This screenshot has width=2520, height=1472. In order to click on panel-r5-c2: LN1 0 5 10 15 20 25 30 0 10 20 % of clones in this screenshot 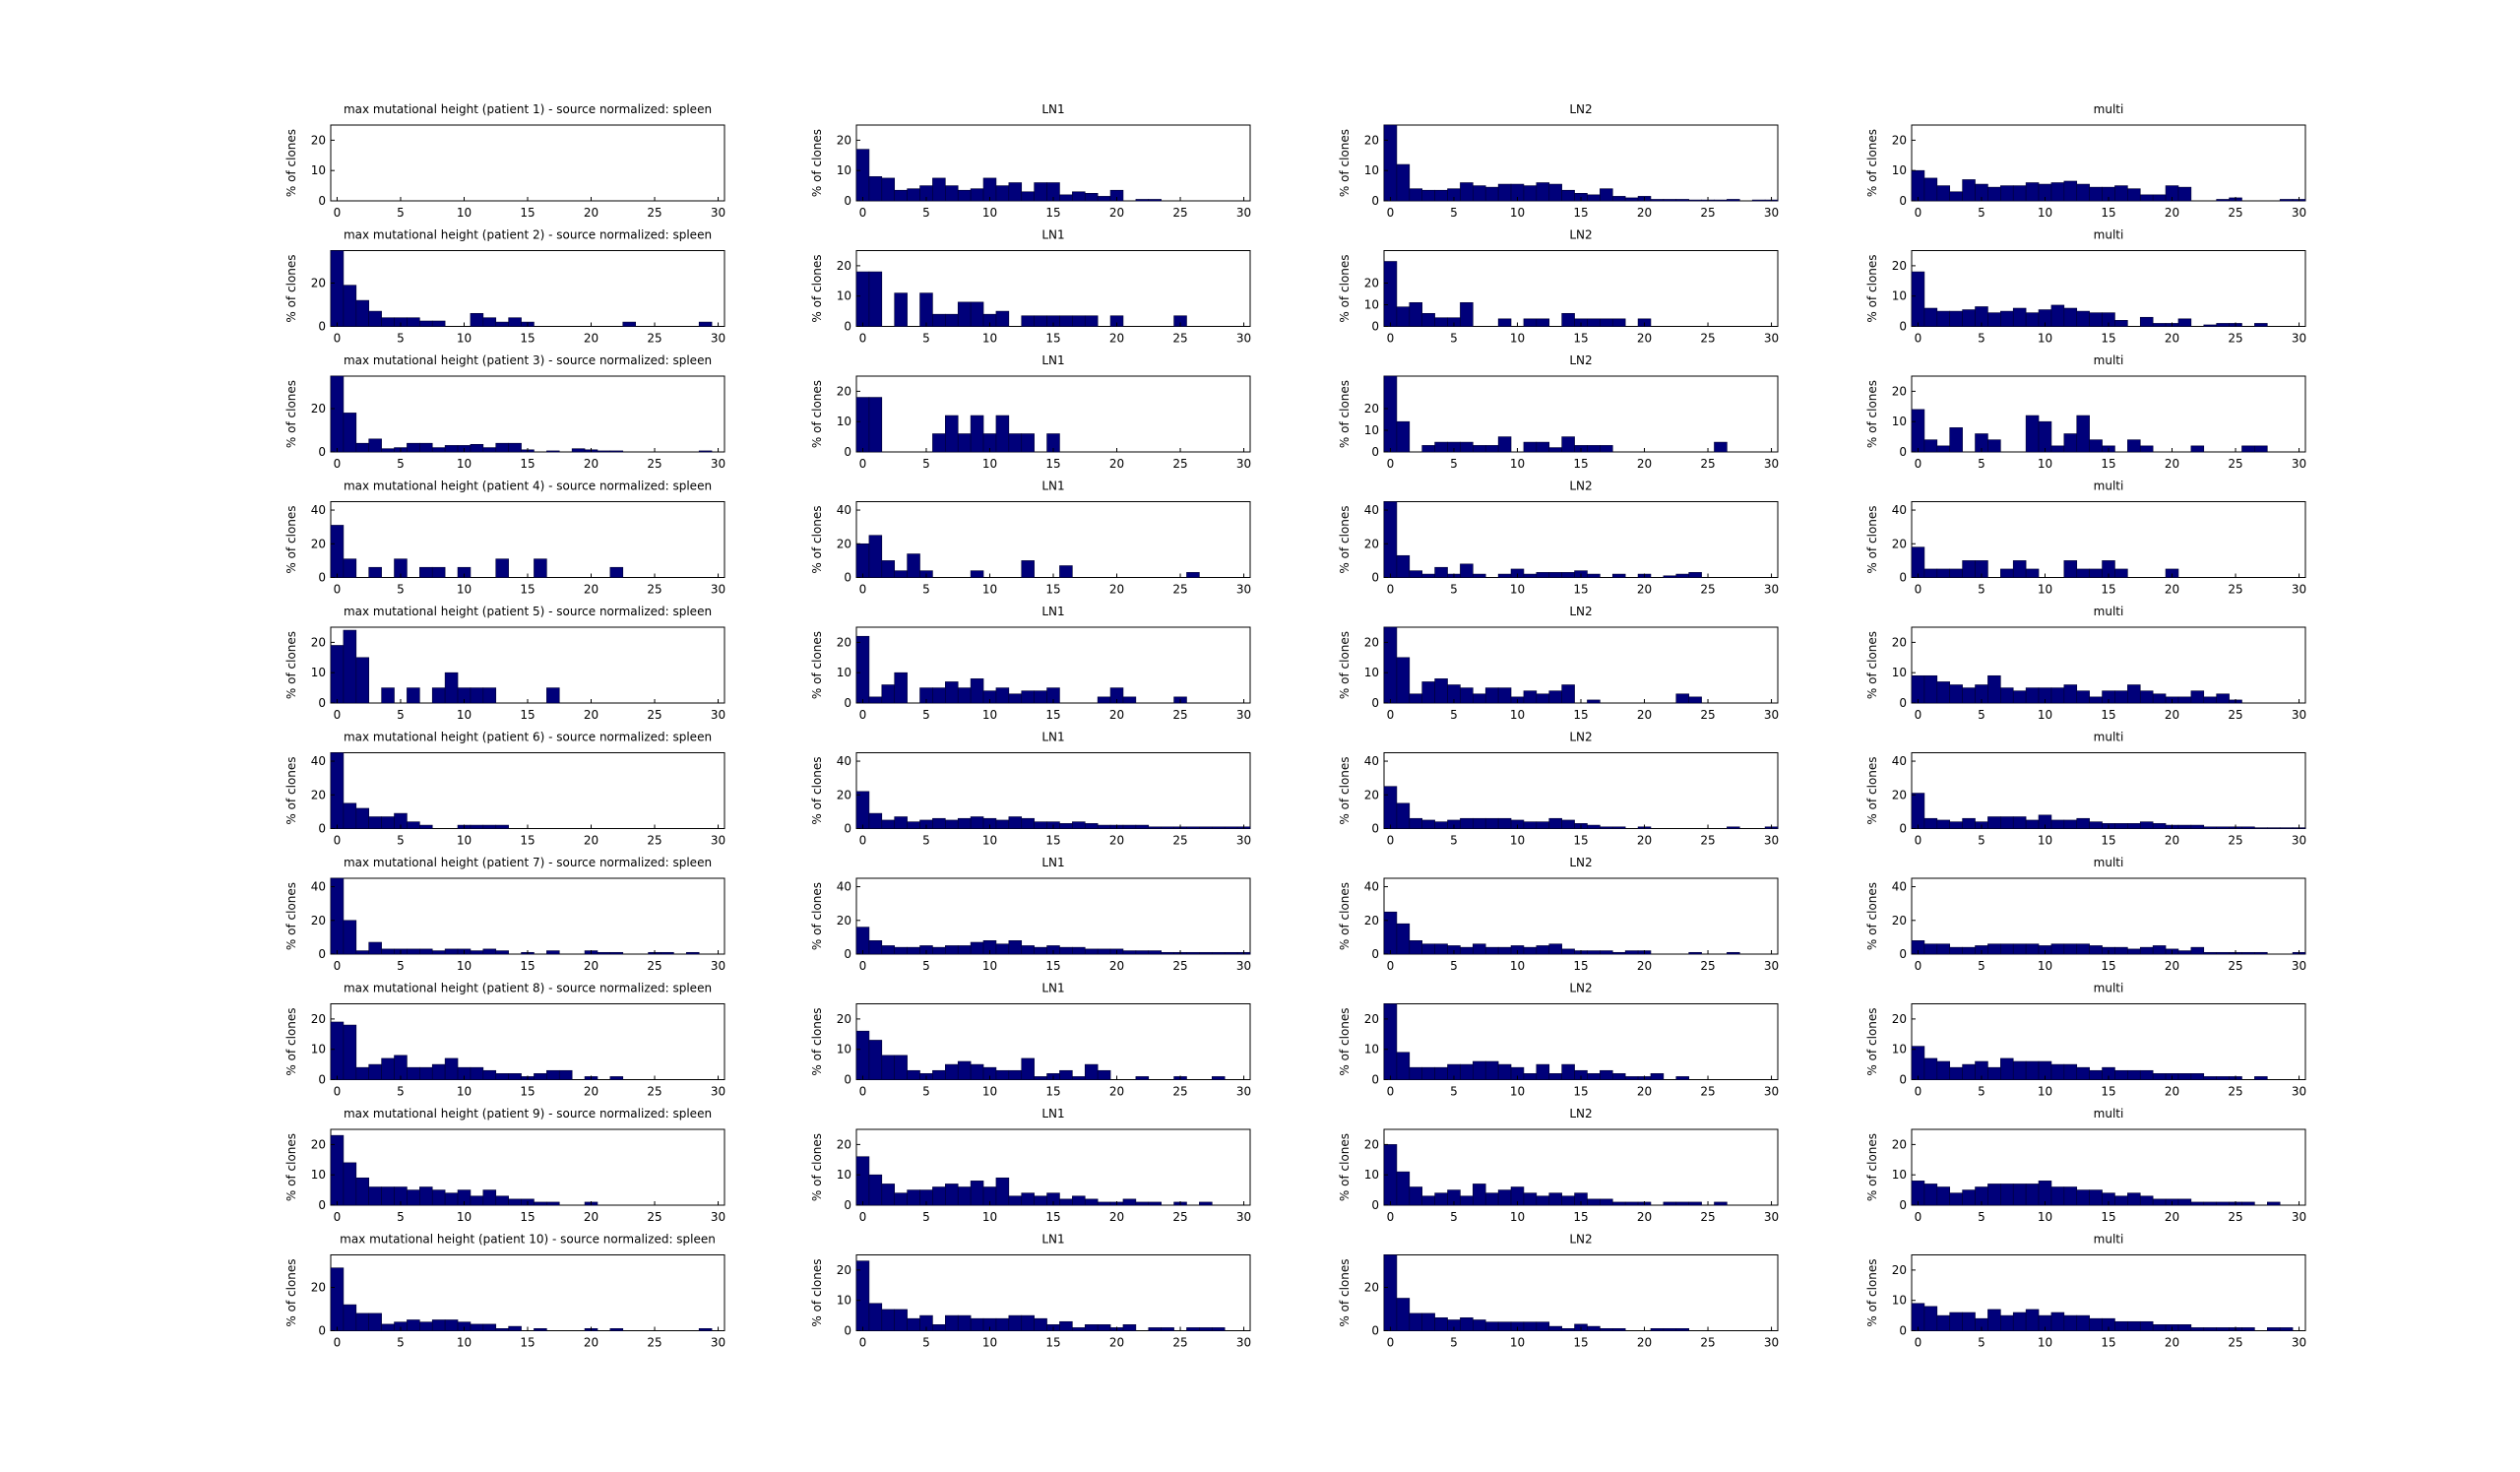, I will do `click(1030, 663)`.